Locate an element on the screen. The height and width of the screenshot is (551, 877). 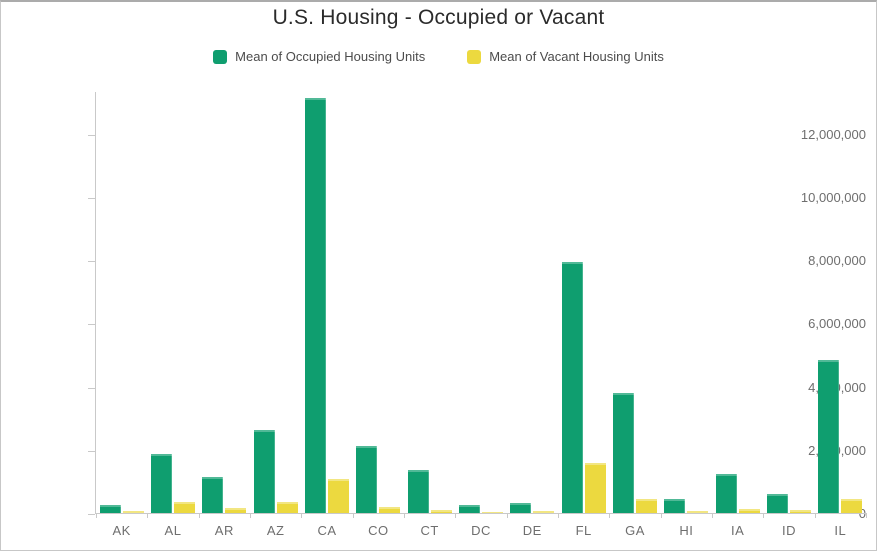
category-ID is located at coordinates (788, 302).